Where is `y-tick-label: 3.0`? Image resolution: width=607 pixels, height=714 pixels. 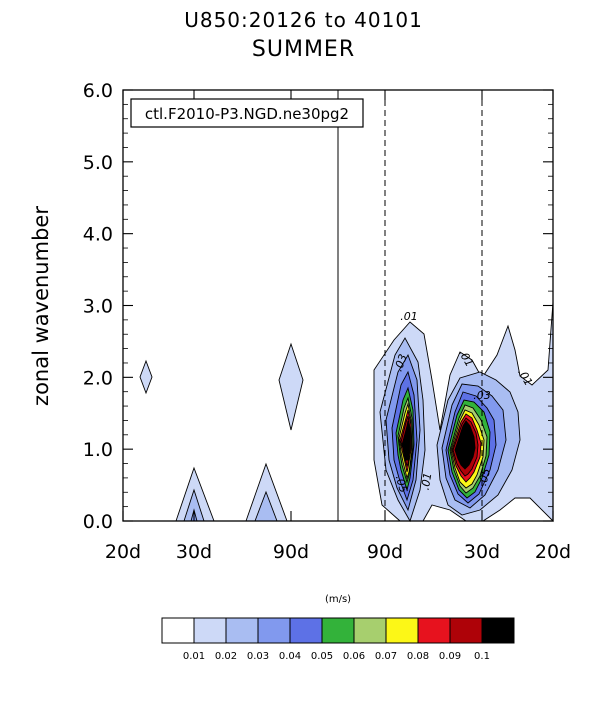
y-tick-label: 3.0 is located at coordinates (98, 307).